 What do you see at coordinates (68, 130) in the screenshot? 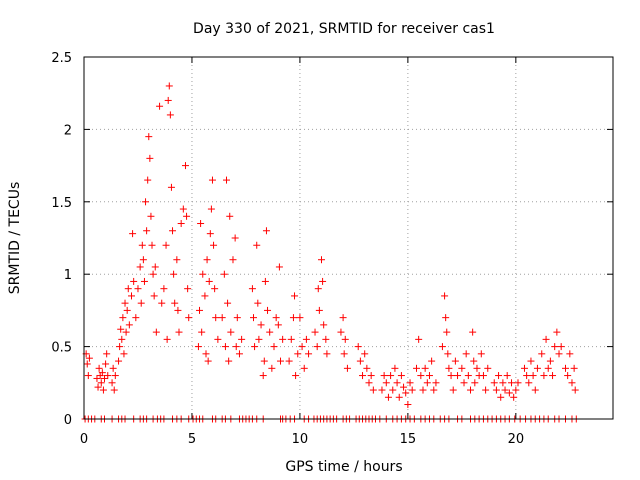
I see `y-tick-label: 2` at bounding box center [68, 130].